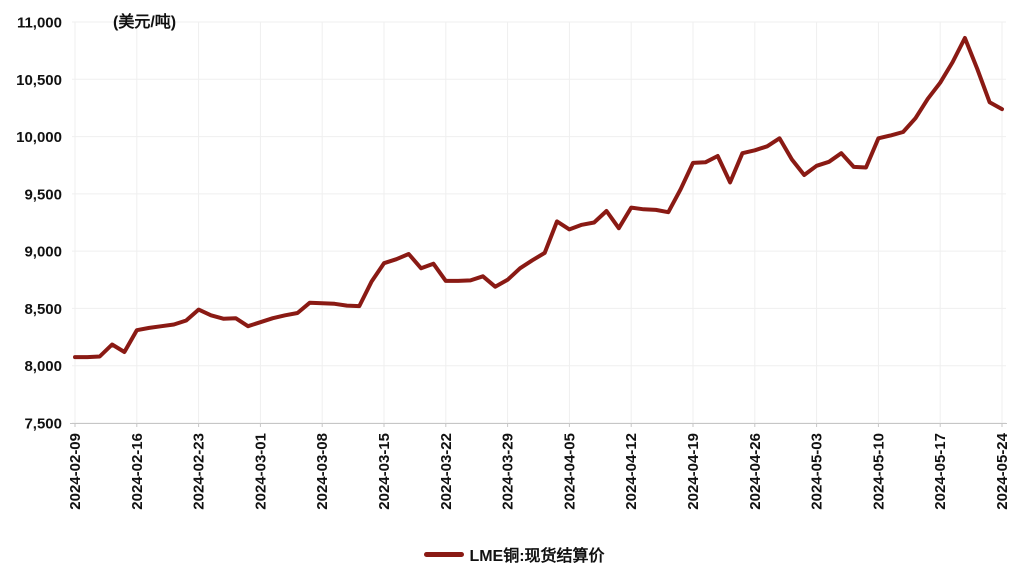 The width and height of the screenshot is (1029, 572). Describe the element at coordinates (569, 471) in the screenshot. I see `x-axis-tick-label: 2024-04-05` at that location.